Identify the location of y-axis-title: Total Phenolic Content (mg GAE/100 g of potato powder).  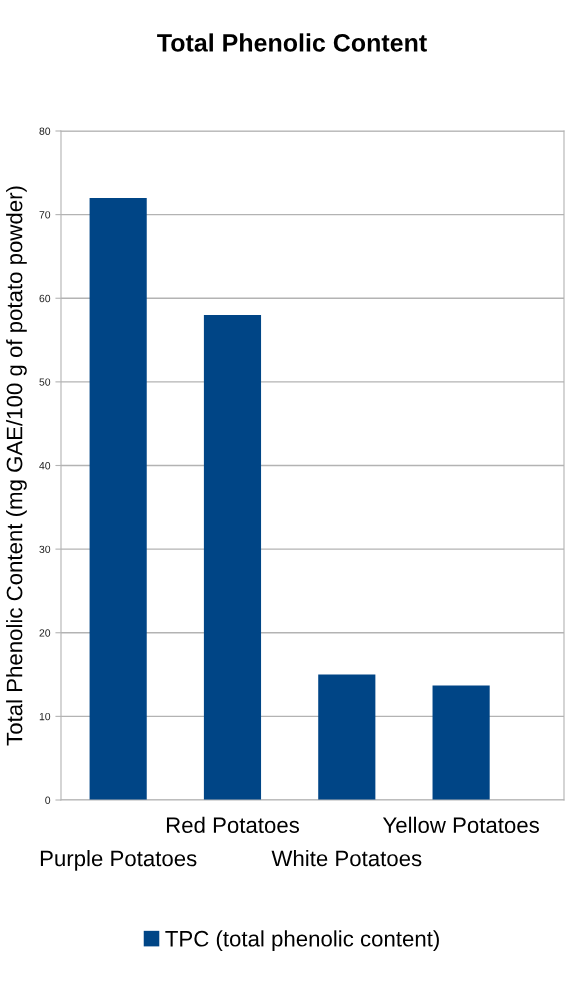
(16, 466).